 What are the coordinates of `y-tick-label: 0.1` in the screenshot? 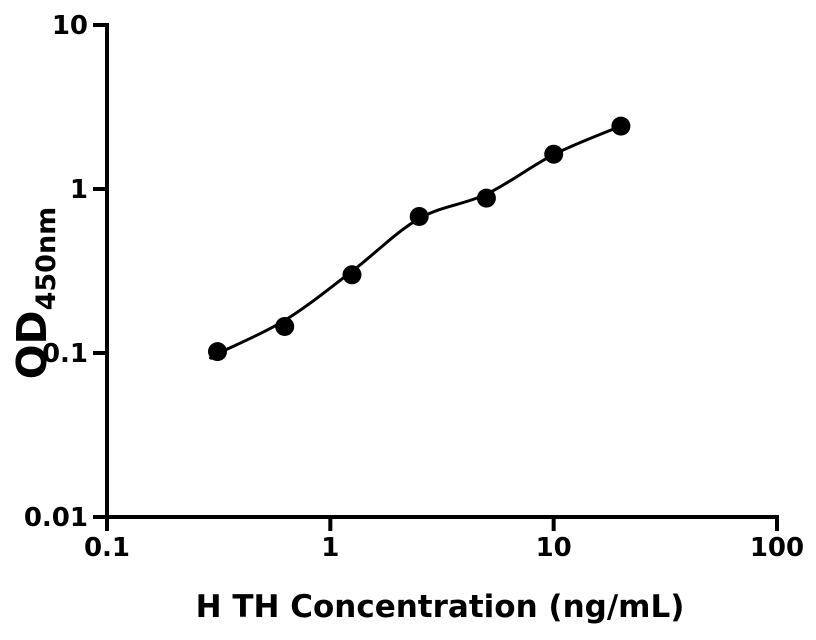 It's located at (65, 354).